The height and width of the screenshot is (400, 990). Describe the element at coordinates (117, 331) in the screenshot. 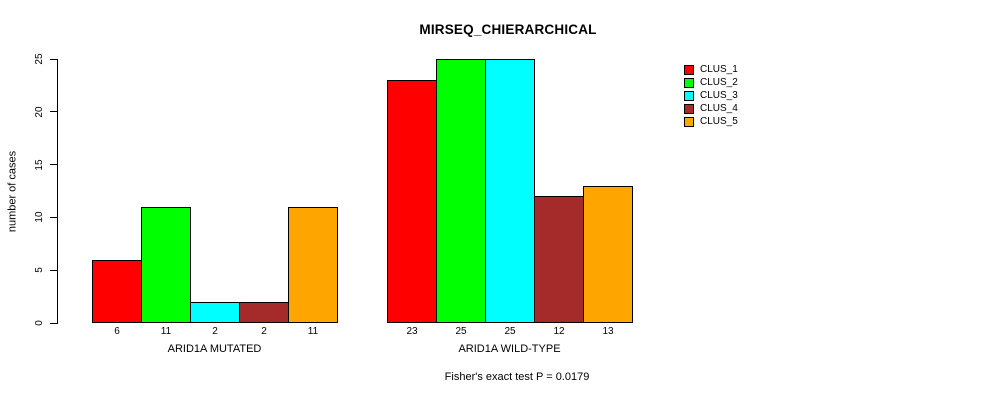

I see `bar-value-label: 6` at that location.